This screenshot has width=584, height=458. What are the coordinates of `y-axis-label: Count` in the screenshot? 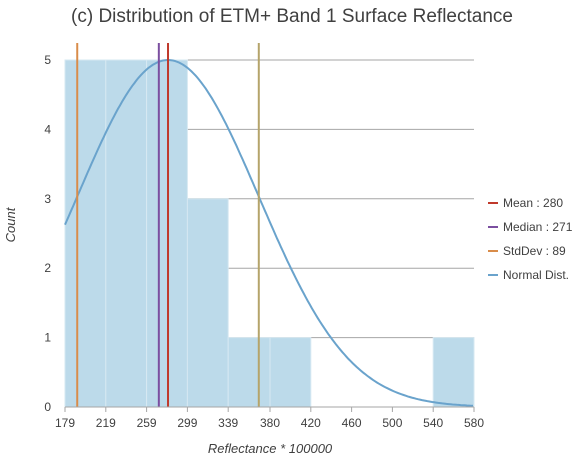 It's located at (10, 224).